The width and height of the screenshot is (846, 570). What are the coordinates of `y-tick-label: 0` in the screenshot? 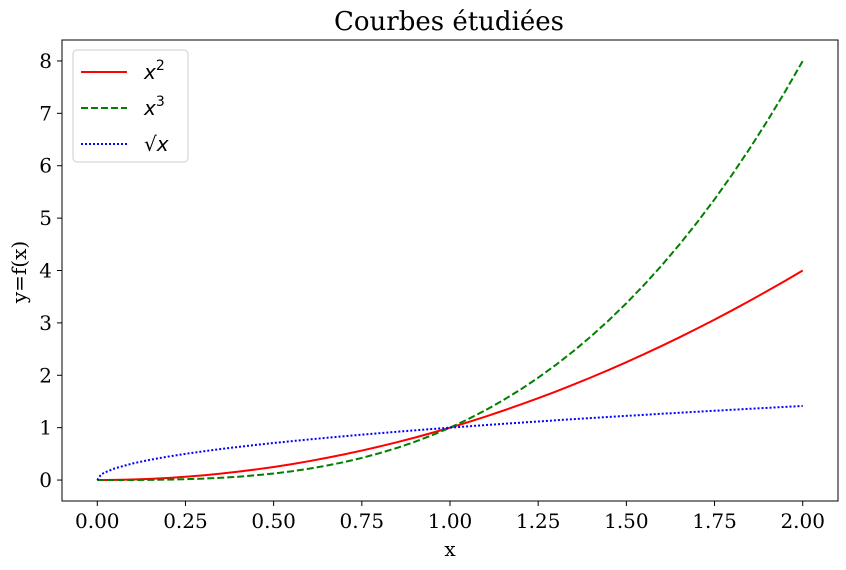 It's located at (45, 480).